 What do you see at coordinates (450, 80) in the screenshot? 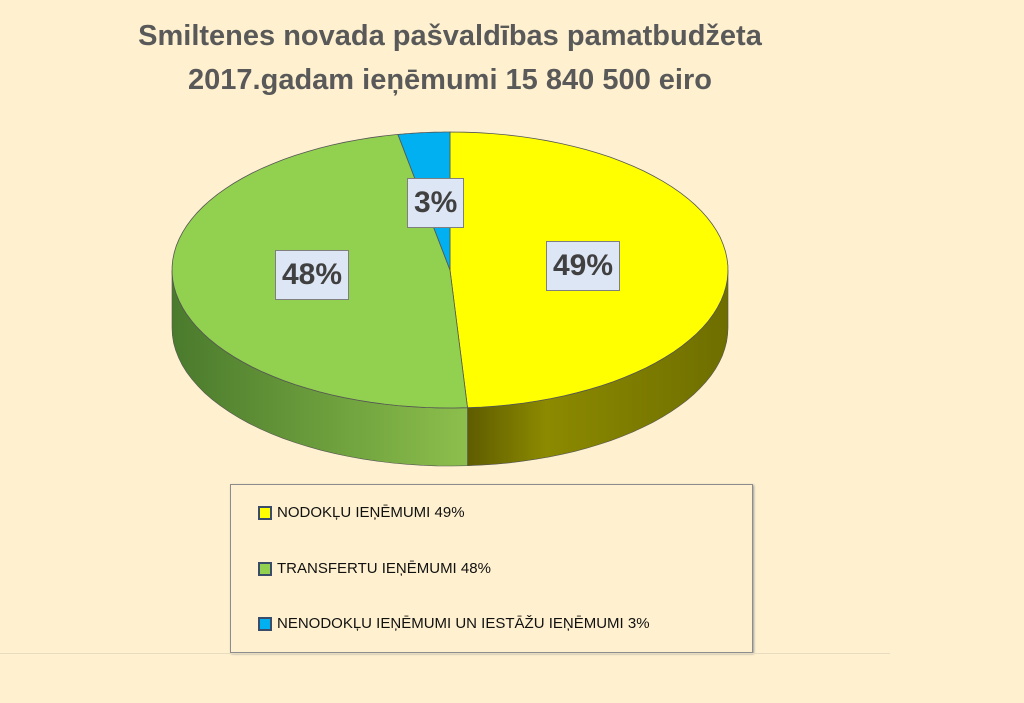
I see `title-line-2: 2017.gadam ieņēmumi 15 840 500 eiro` at bounding box center [450, 80].